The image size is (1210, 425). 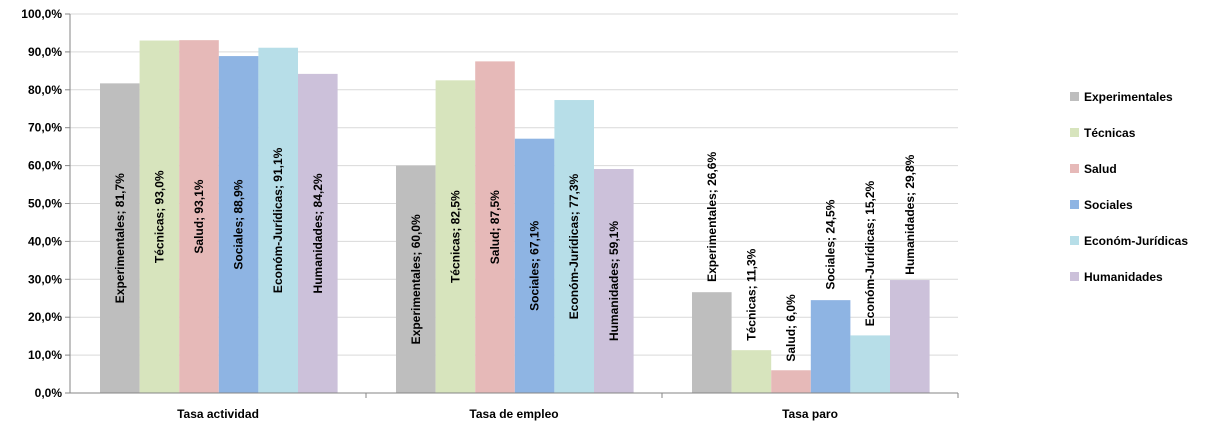 I want to click on data-label: Salud; 87,5%, so click(x=495, y=227).